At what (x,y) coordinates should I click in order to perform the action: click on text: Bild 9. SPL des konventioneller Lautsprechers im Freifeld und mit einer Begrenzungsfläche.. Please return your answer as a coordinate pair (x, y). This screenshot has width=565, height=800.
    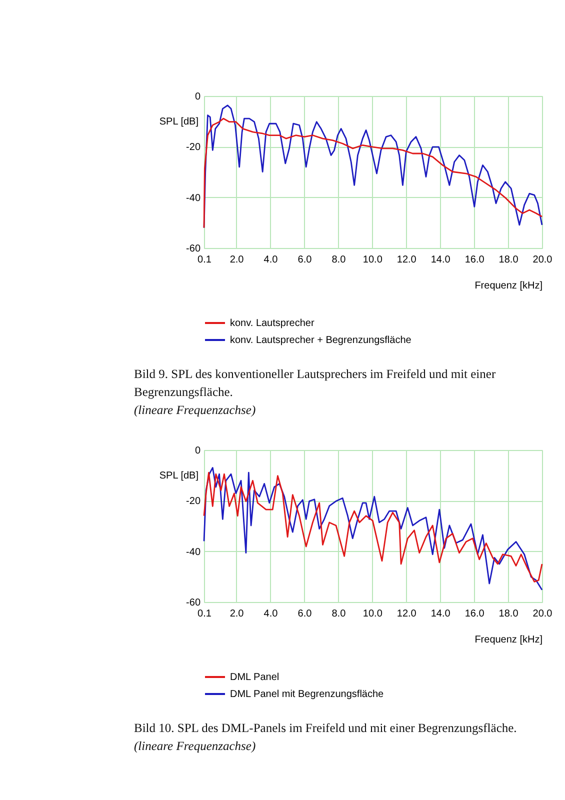
    Looking at the image, I should click on (315, 383).